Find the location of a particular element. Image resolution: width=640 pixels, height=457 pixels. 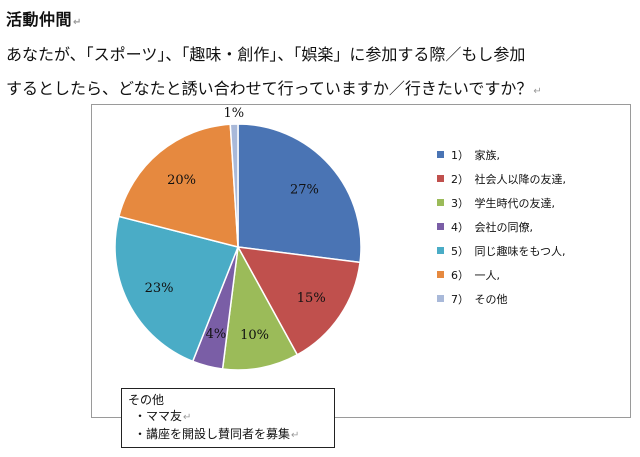

legend-label: 3） 学生時代の友達, is located at coordinates (503, 203).